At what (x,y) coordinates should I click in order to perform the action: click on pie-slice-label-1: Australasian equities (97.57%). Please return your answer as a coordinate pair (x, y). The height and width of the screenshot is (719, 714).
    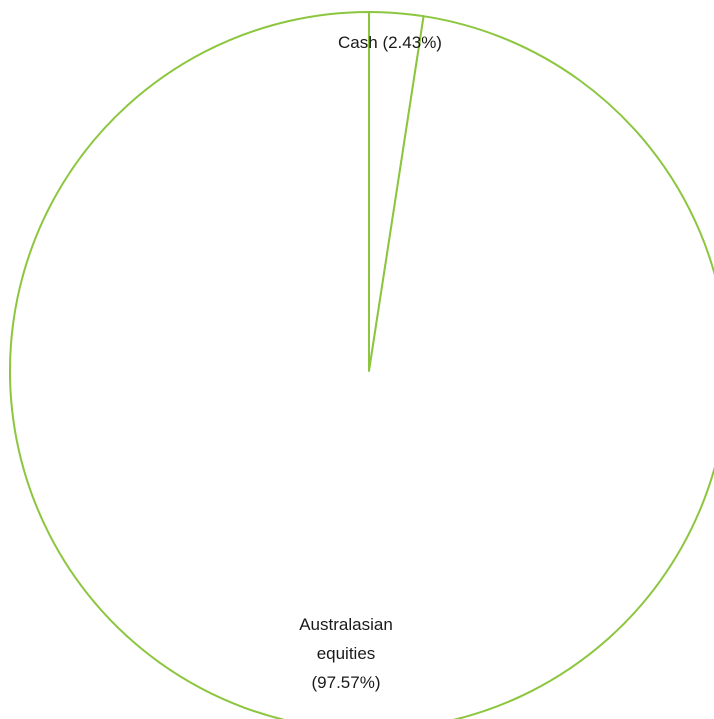
    Looking at the image, I should click on (346, 653).